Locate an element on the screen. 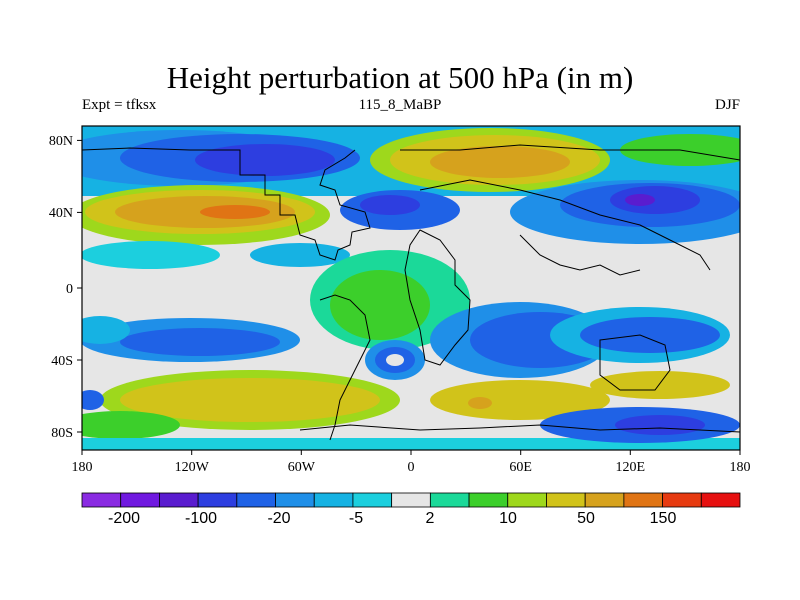 This screenshot has height=600, width=800. y-tick-label-80s: 80S is located at coordinates (62, 433).